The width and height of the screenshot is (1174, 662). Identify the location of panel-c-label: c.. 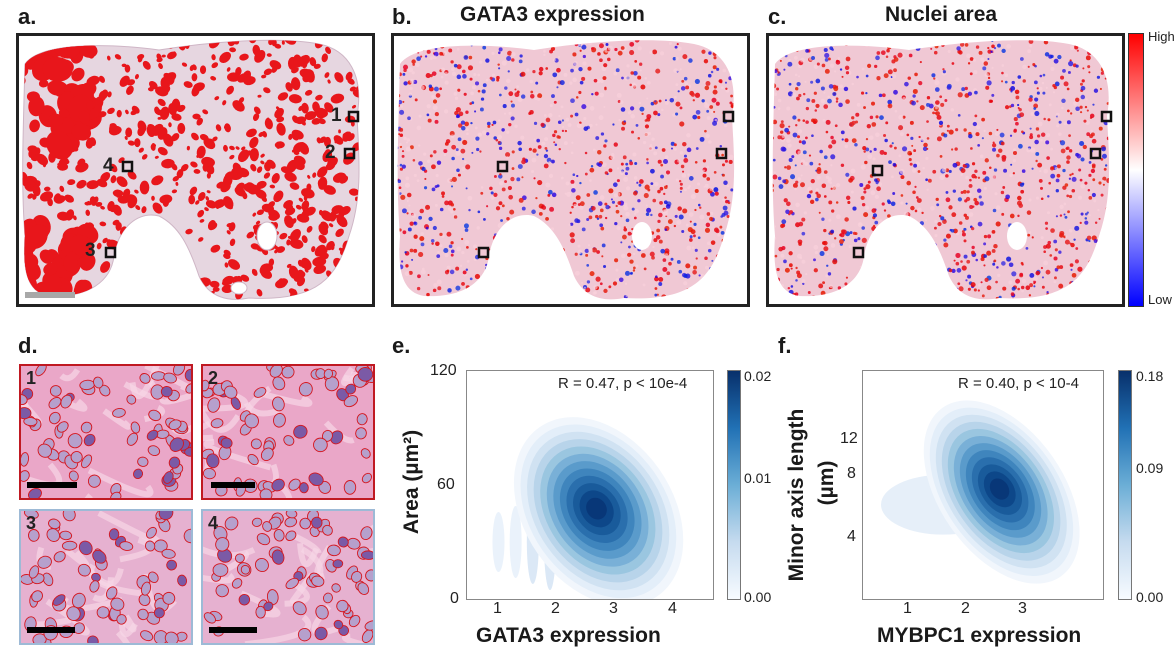
(777, 16).